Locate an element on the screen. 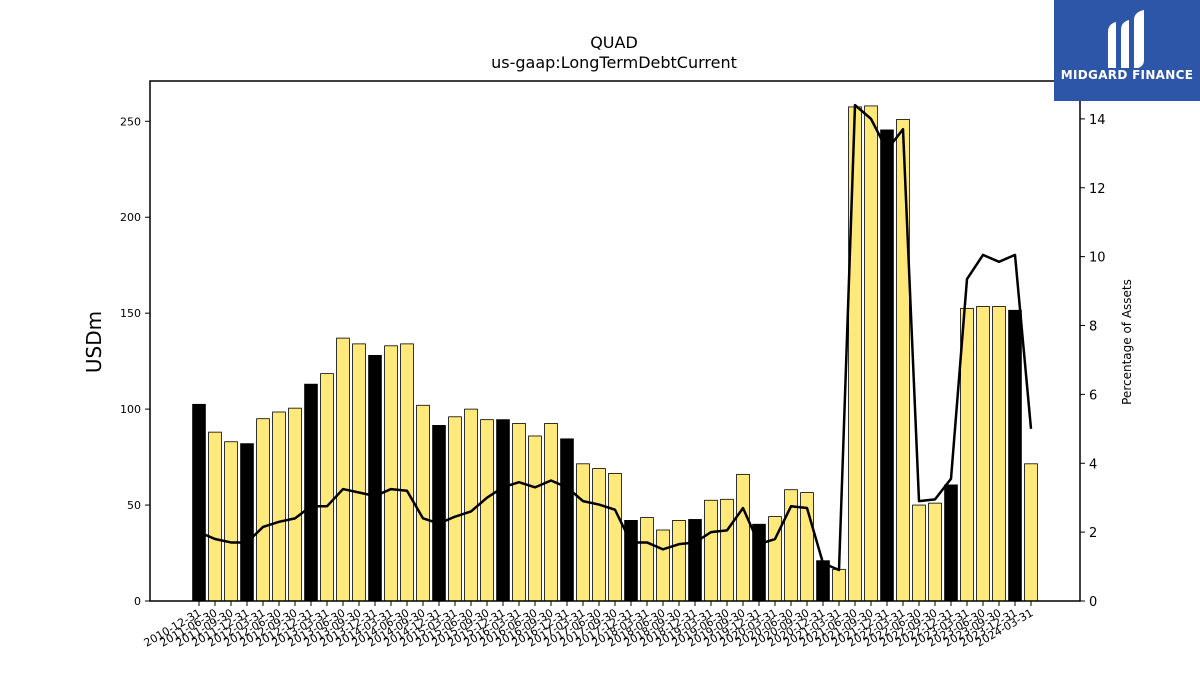 The image size is (1200, 675). y-axis-label: USDm is located at coordinates (94, 342).